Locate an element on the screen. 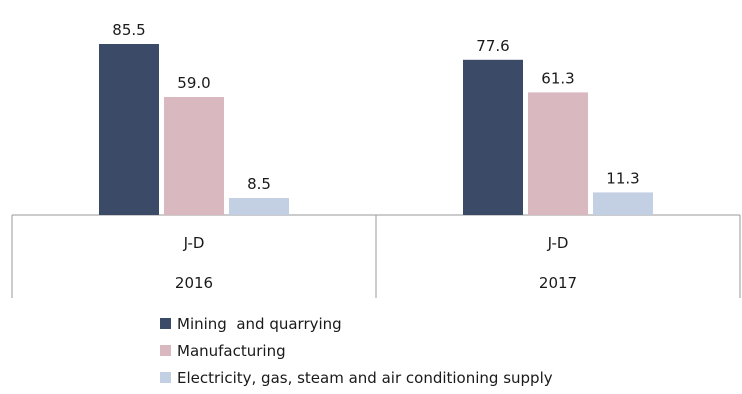 The width and height of the screenshot is (742, 394). legend-item-manufacturing: Manufacturing is located at coordinates (356, 350).